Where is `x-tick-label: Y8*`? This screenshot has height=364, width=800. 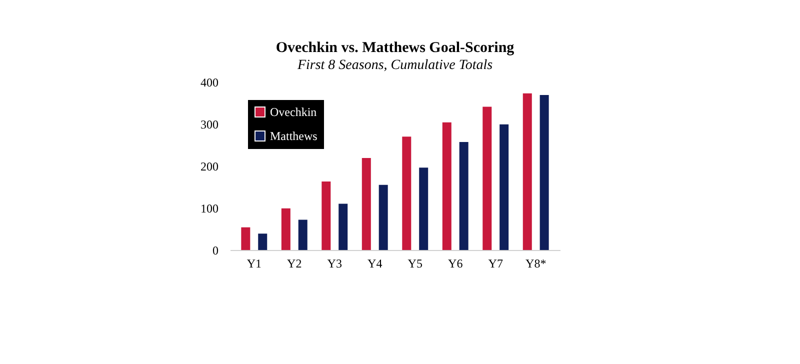 x-tick-label: Y8* is located at coordinates (536, 263).